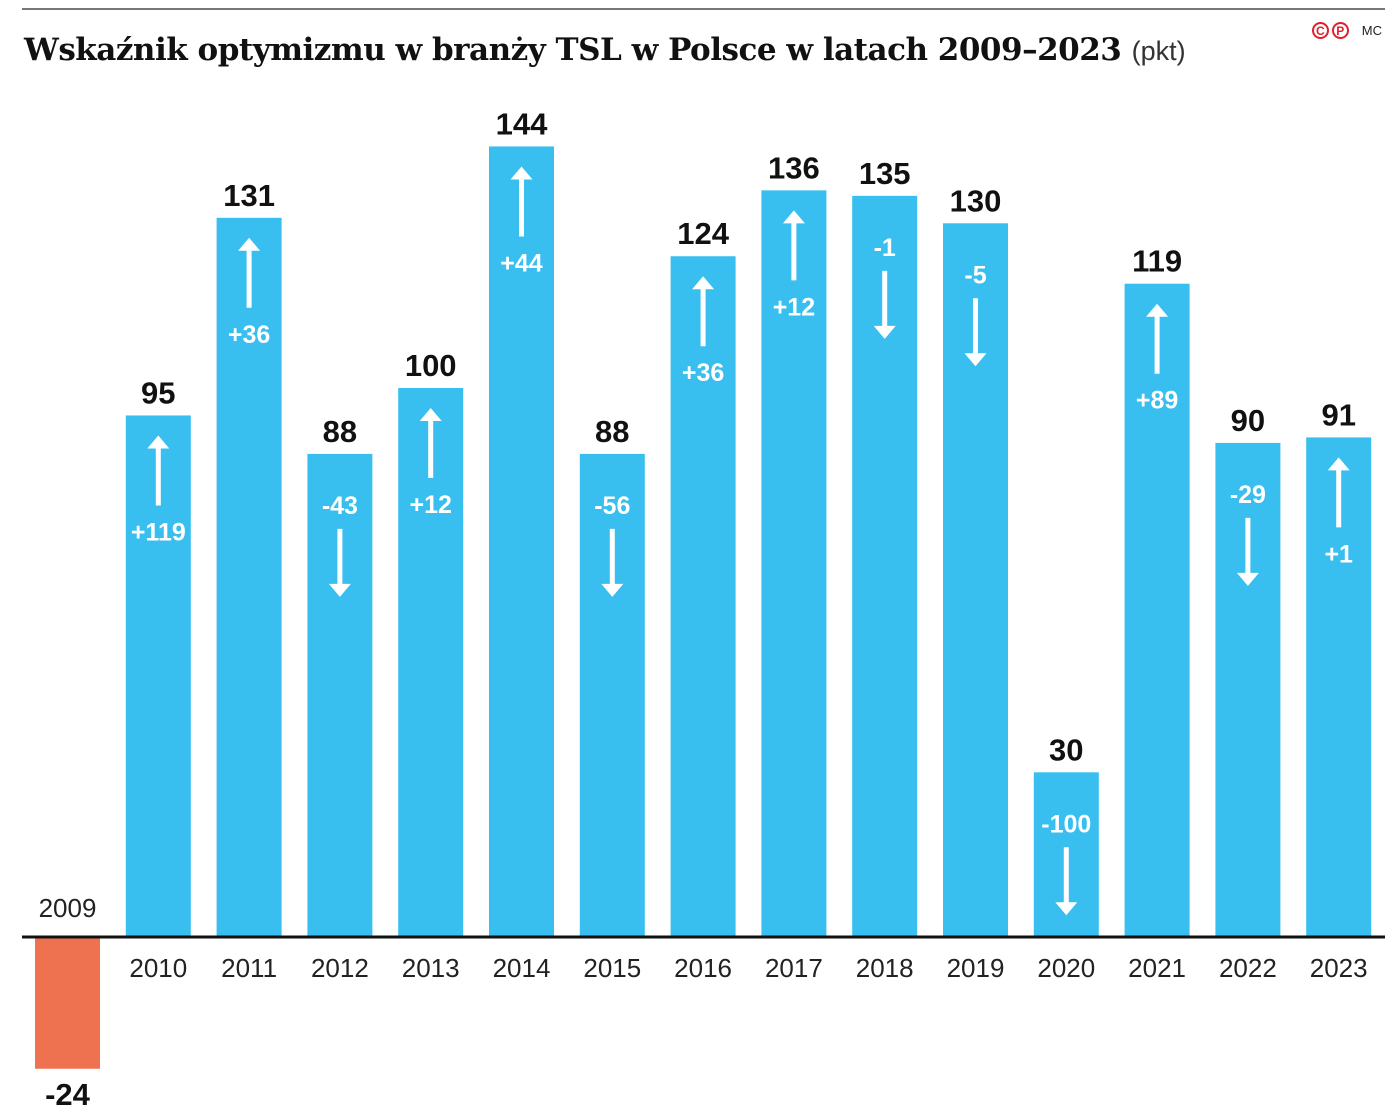 The width and height of the screenshot is (1400, 1120). What do you see at coordinates (249, 577) in the screenshot?
I see `bar-2011` at bounding box center [249, 577].